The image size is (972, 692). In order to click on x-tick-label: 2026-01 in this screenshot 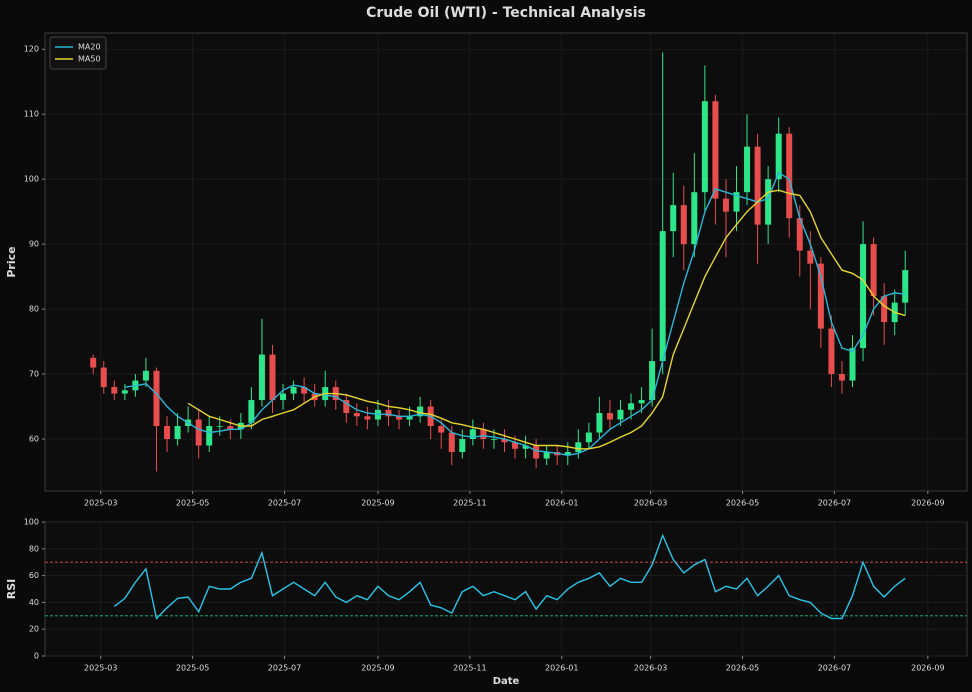, I will do `click(561, 503)`.